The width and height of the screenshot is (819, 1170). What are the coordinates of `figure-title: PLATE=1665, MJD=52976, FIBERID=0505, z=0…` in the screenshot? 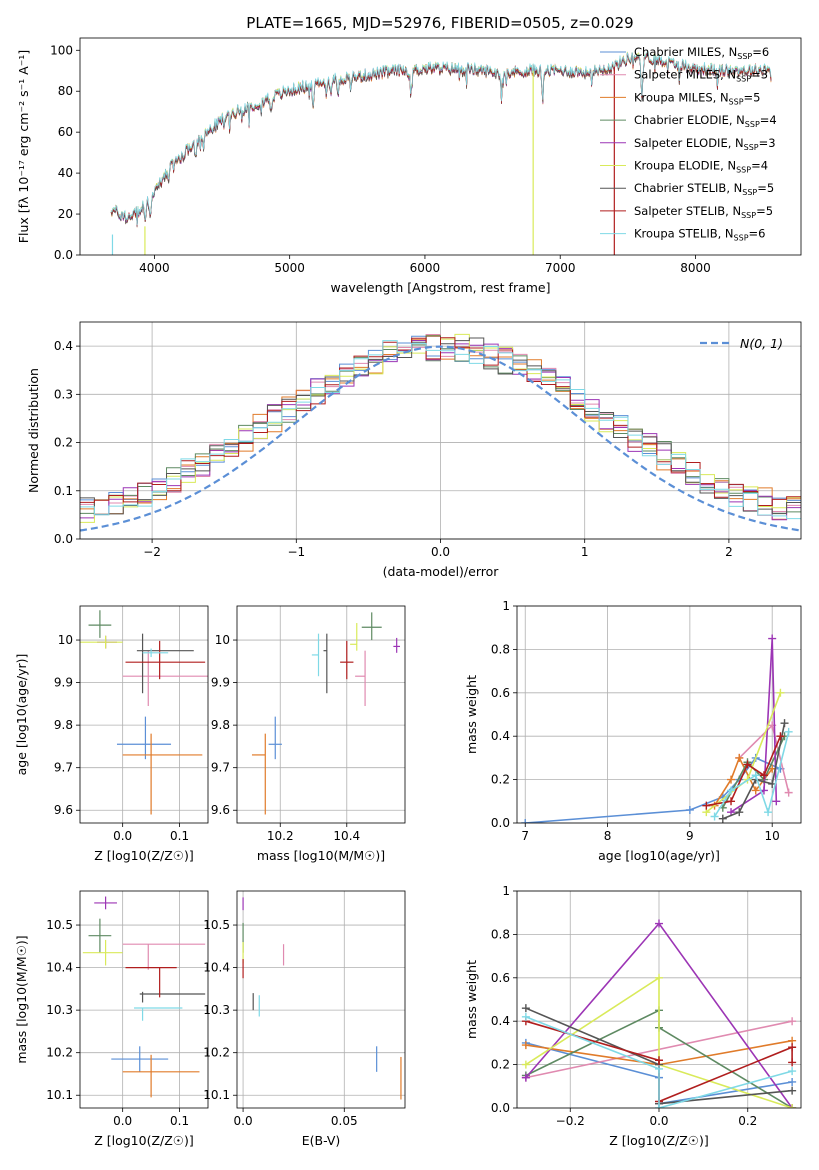 It's located at (439, 23).